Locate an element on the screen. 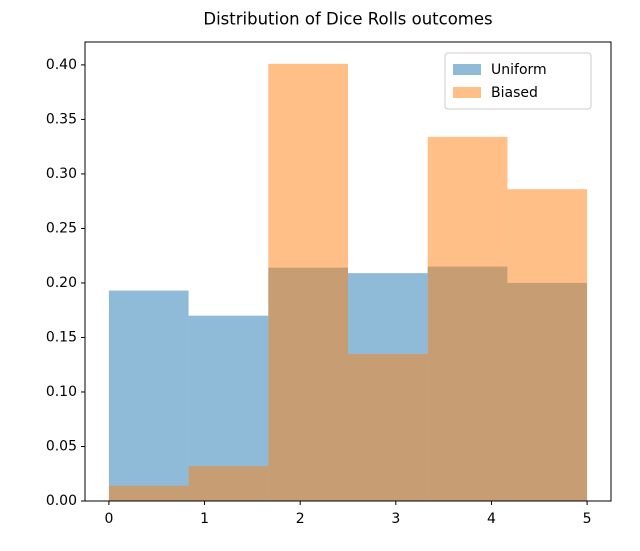  legend-label: Biased is located at coordinates (514, 93).